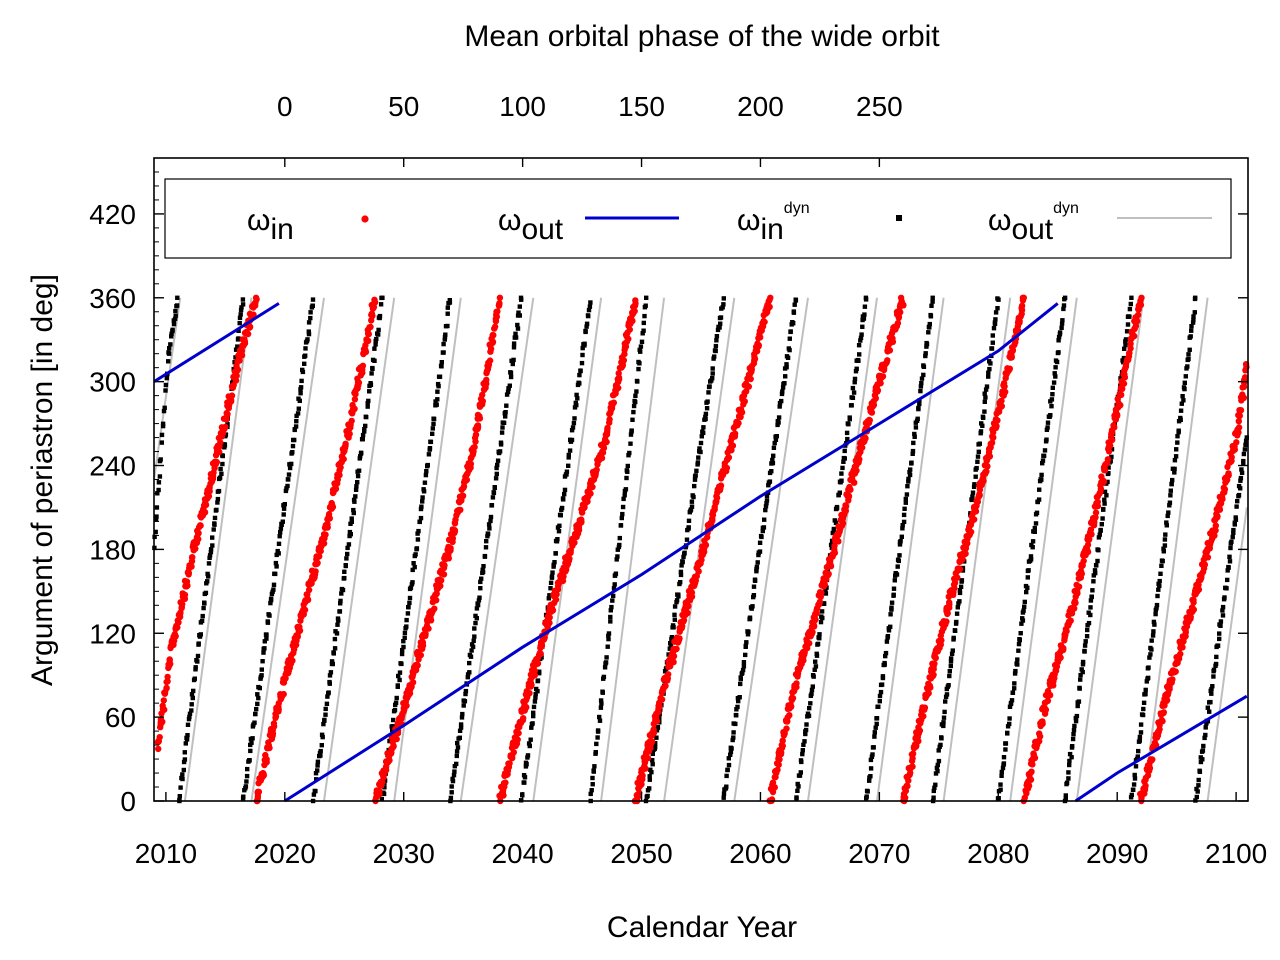 This screenshot has width=1280, height=960. What do you see at coordinates (1066, 208) in the screenshot?
I see `legend-sup-omega-out-dyn: dyn` at bounding box center [1066, 208].